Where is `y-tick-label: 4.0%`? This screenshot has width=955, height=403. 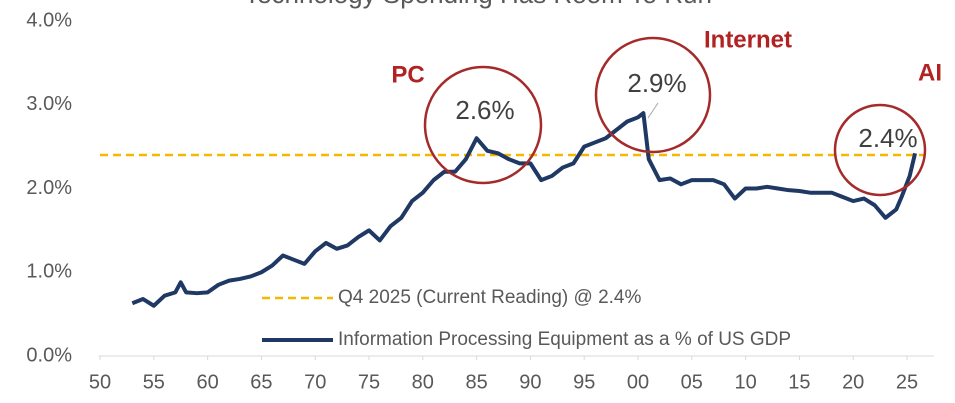
y-tick-label: 4.0% is located at coordinates (49, 20).